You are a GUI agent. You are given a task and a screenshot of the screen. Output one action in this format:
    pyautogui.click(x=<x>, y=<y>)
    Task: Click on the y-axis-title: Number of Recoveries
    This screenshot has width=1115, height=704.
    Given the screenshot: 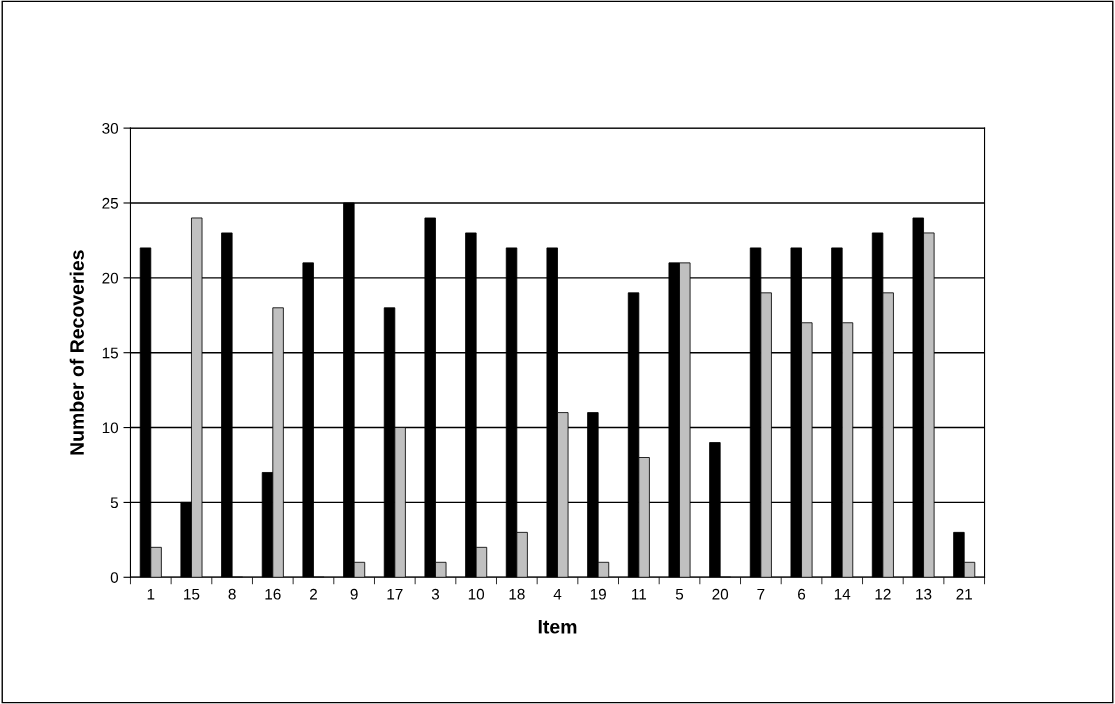 What is the action you would take?
    pyautogui.click(x=76, y=352)
    